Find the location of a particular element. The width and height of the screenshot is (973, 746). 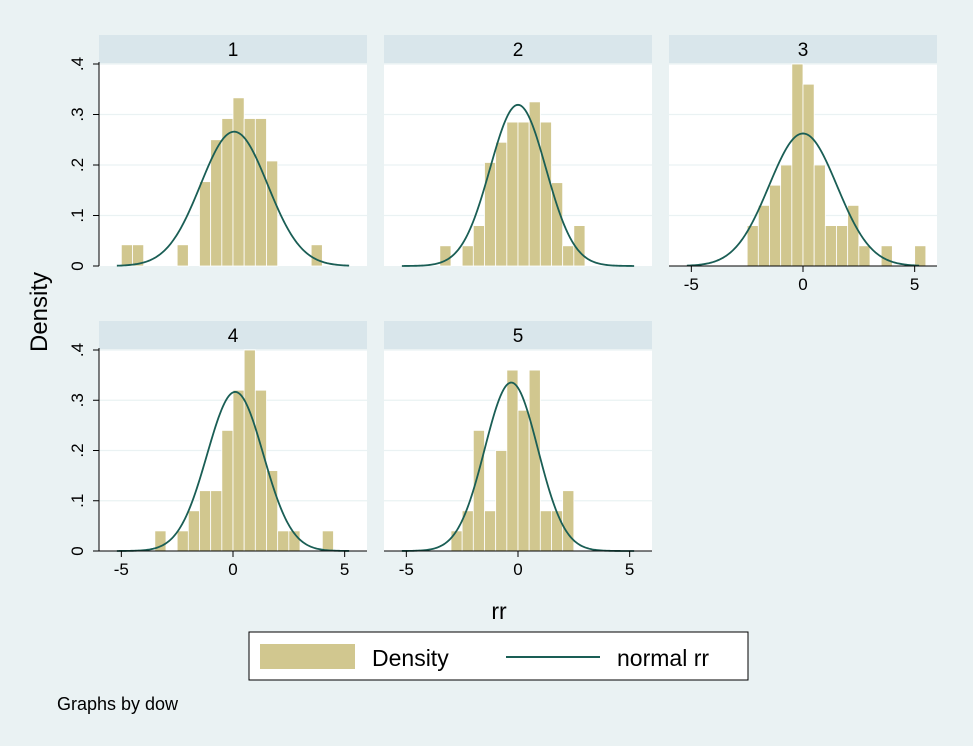

graphs-by-note: Graphs by dow is located at coordinates (118, 704).